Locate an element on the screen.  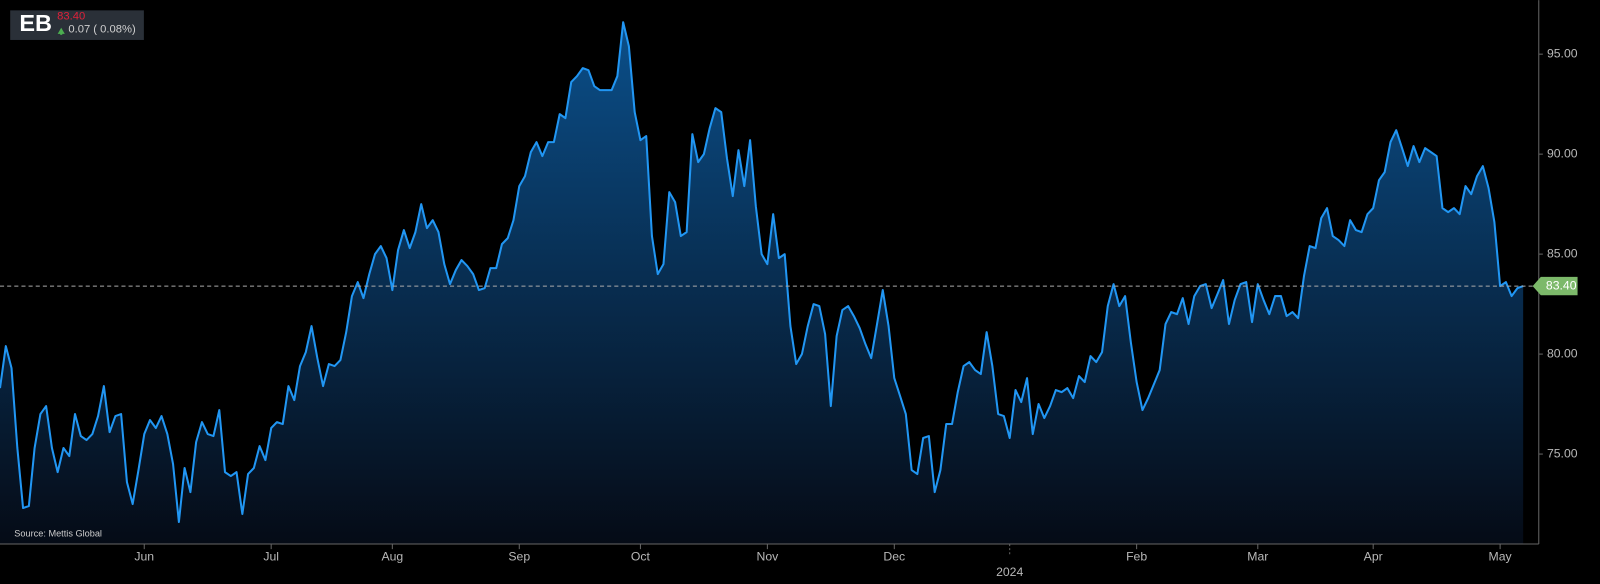
ticker-box is located at coordinates (77, 25).